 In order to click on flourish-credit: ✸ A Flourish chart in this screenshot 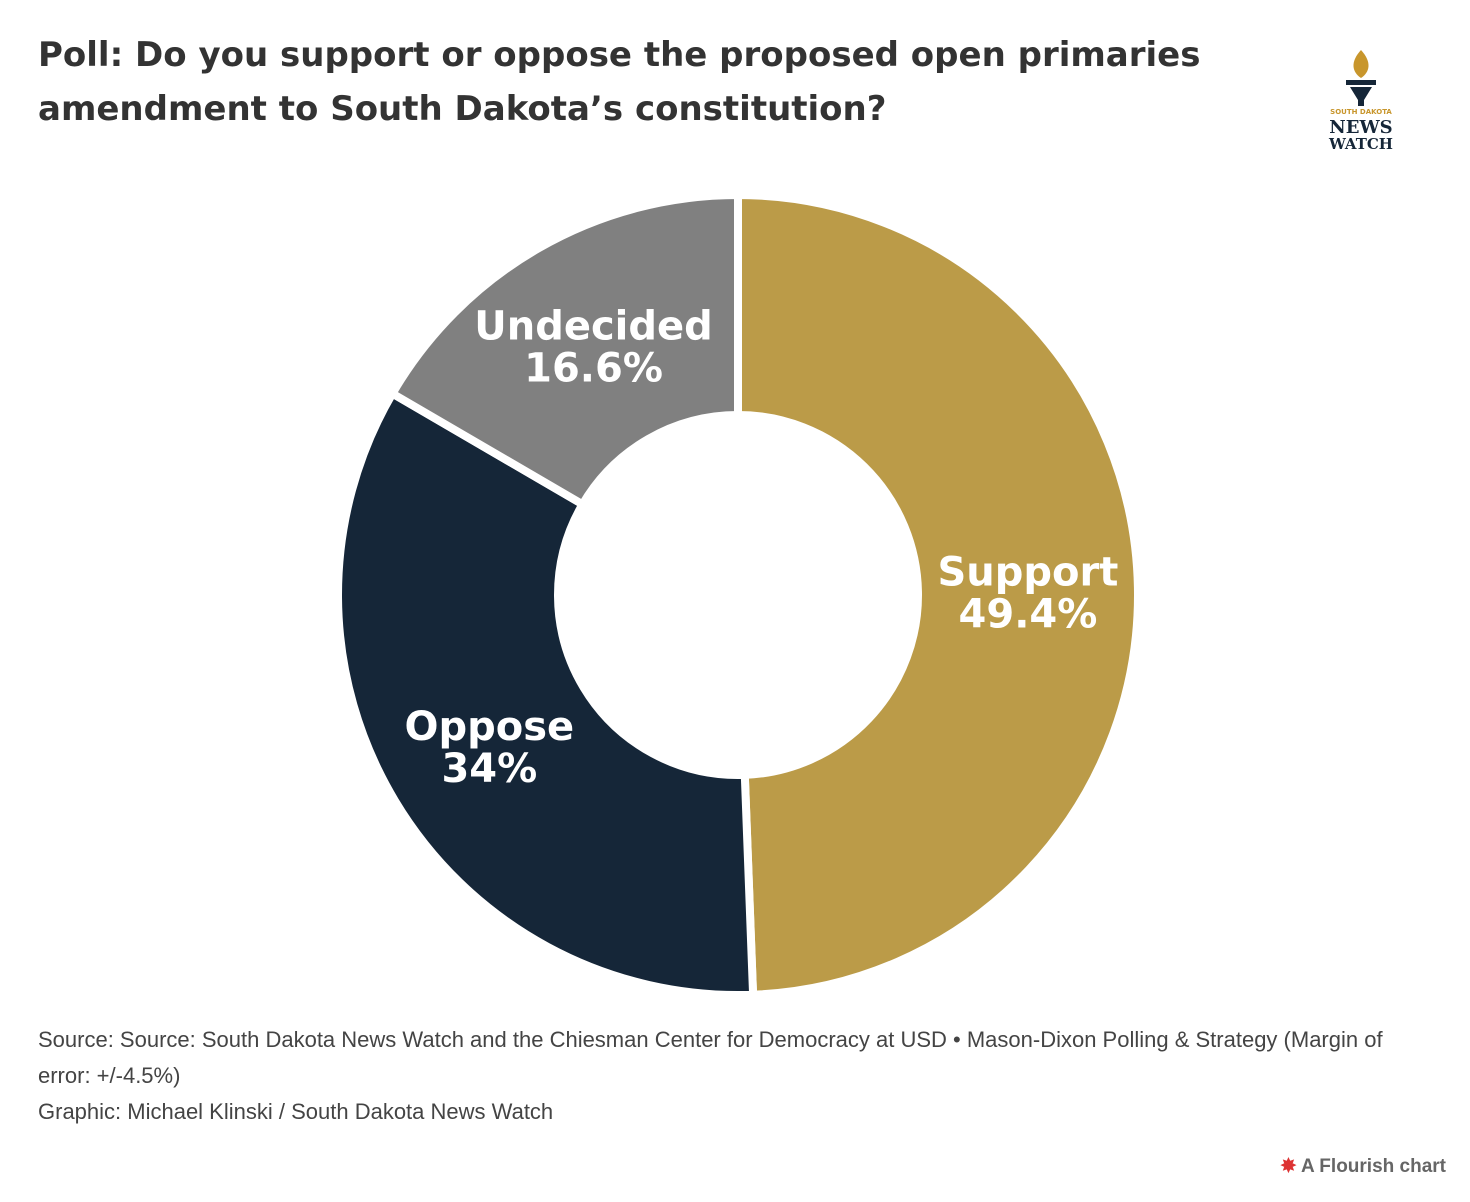, I will do `click(1363, 1166)`.